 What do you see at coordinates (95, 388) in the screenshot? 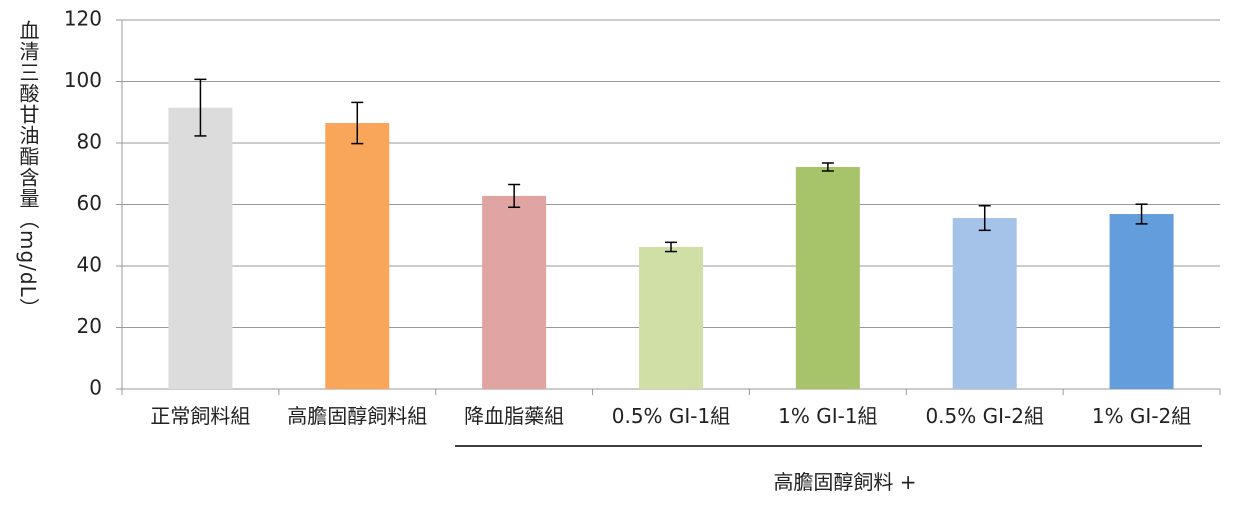
I see `y-tick-label: 0` at bounding box center [95, 388].